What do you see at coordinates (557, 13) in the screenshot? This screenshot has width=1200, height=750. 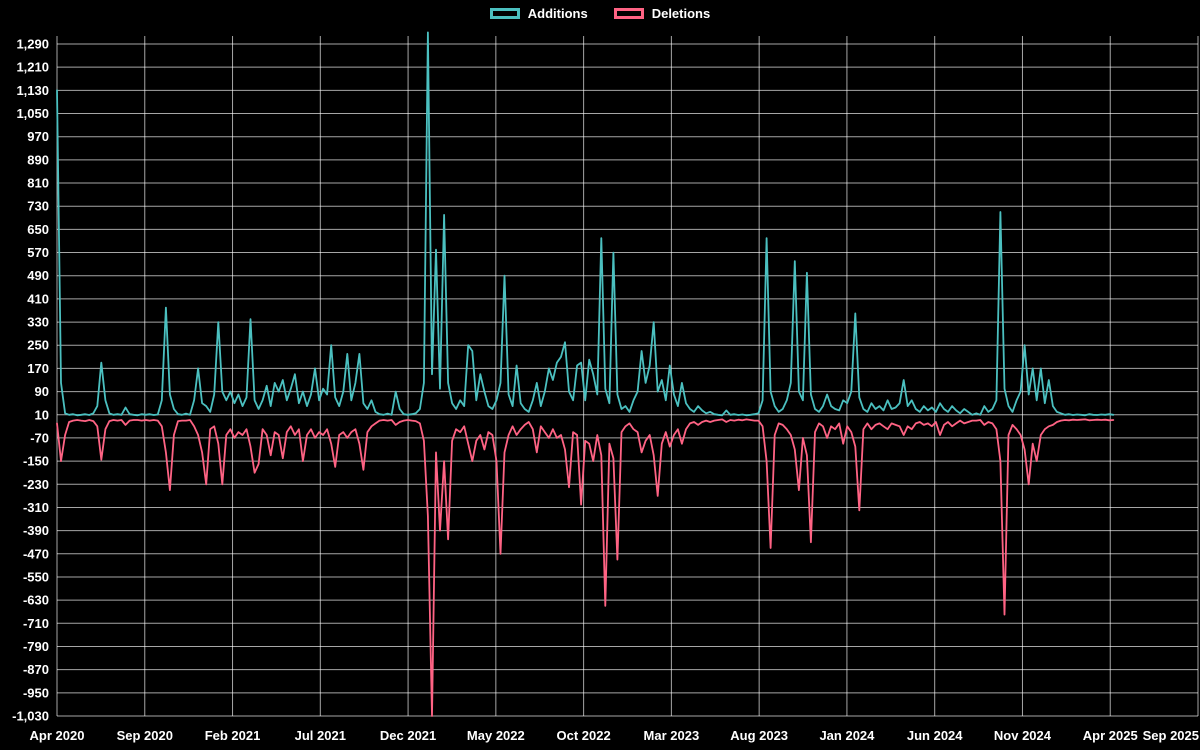 I see `legend-label-additions: Additions` at bounding box center [557, 13].